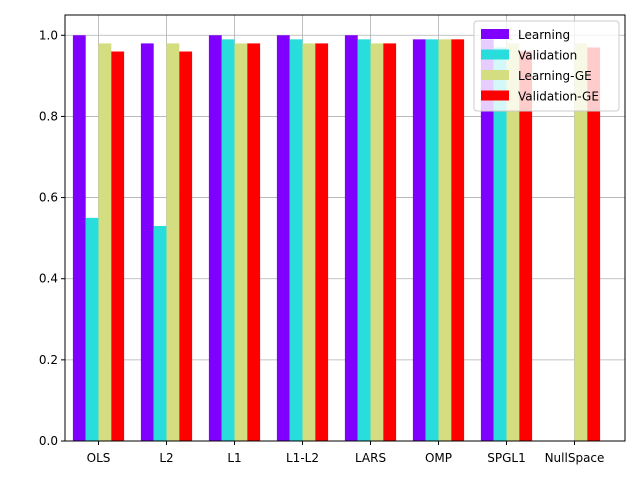 This screenshot has height=484, width=640. What do you see at coordinates (438, 458) in the screenshot?
I see `x-tick-label: OMP` at bounding box center [438, 458].